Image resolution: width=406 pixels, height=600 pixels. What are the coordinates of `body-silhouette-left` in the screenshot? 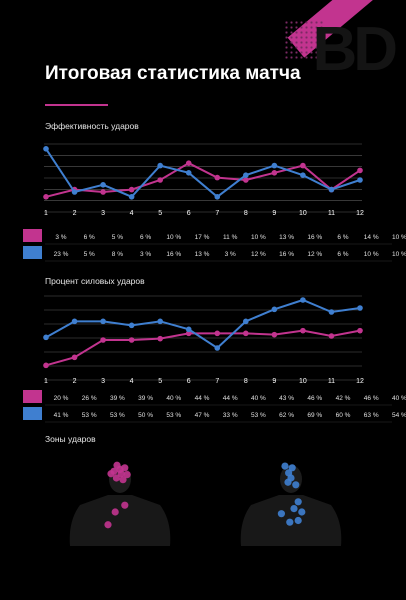 It's located at (120, 503).